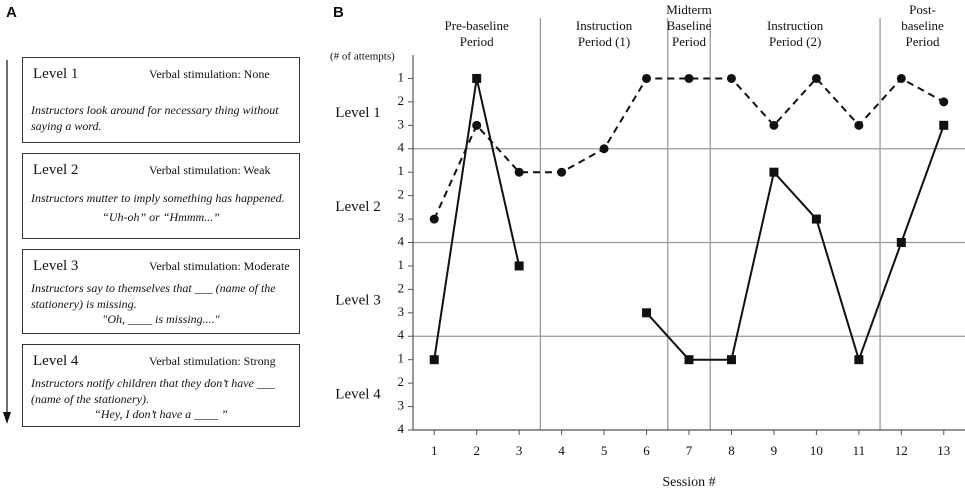 The image size is (965, 491). What do you see at coordinates (434, 450) in the screenshot?
I see `x-tick-label: 1` at bounding box center [434, 450].